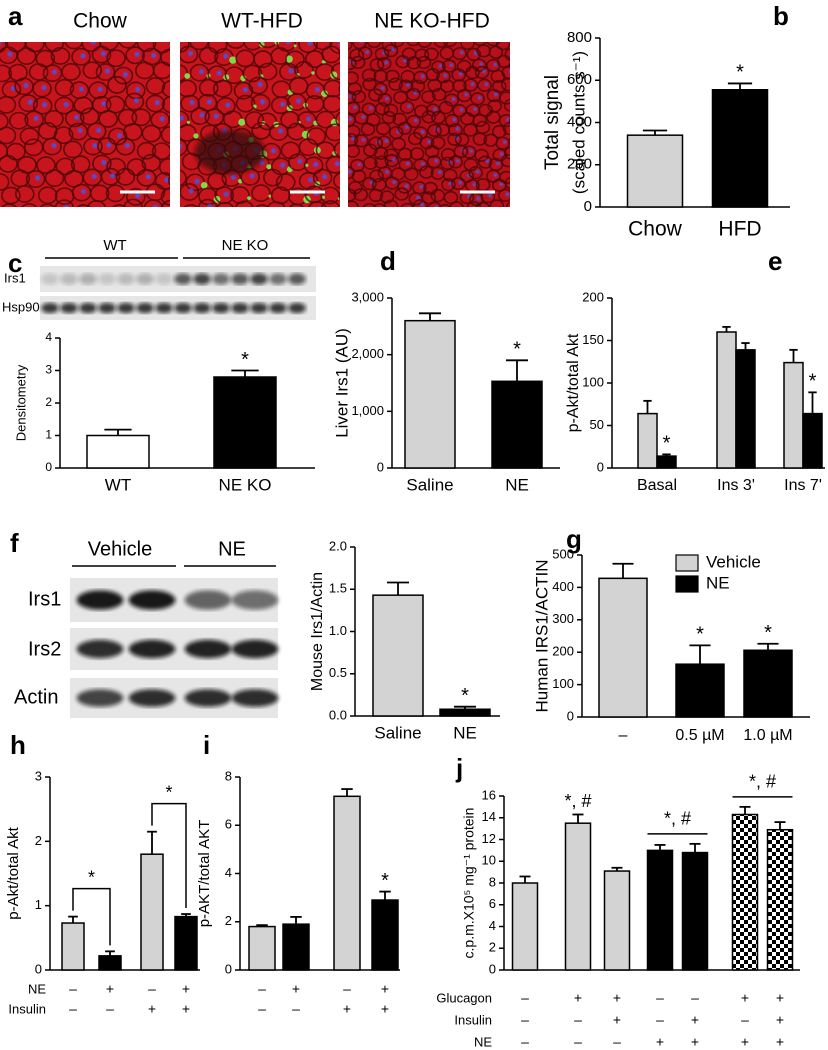  Describe the element at coordinates (429, 484) in the screenshot. I see `x-tick-label: Saline` at that location.